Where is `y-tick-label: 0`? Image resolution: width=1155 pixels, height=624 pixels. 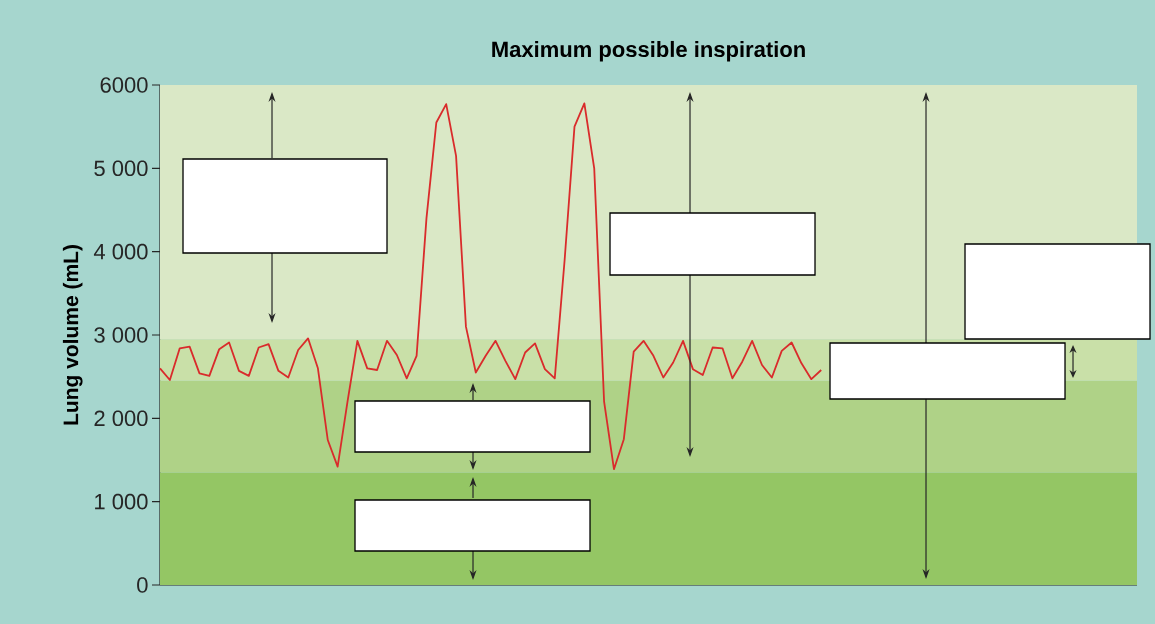 y-tick-label: 0 is located at coordinates (142, 585).